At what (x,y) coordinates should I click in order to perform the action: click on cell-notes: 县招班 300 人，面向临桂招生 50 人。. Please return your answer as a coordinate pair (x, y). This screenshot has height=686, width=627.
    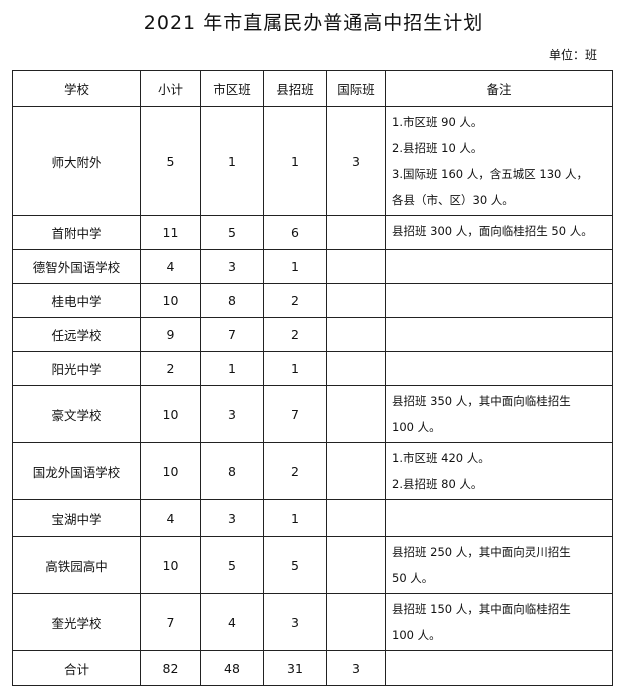
    Looking at the image, I should click on (499, 232).